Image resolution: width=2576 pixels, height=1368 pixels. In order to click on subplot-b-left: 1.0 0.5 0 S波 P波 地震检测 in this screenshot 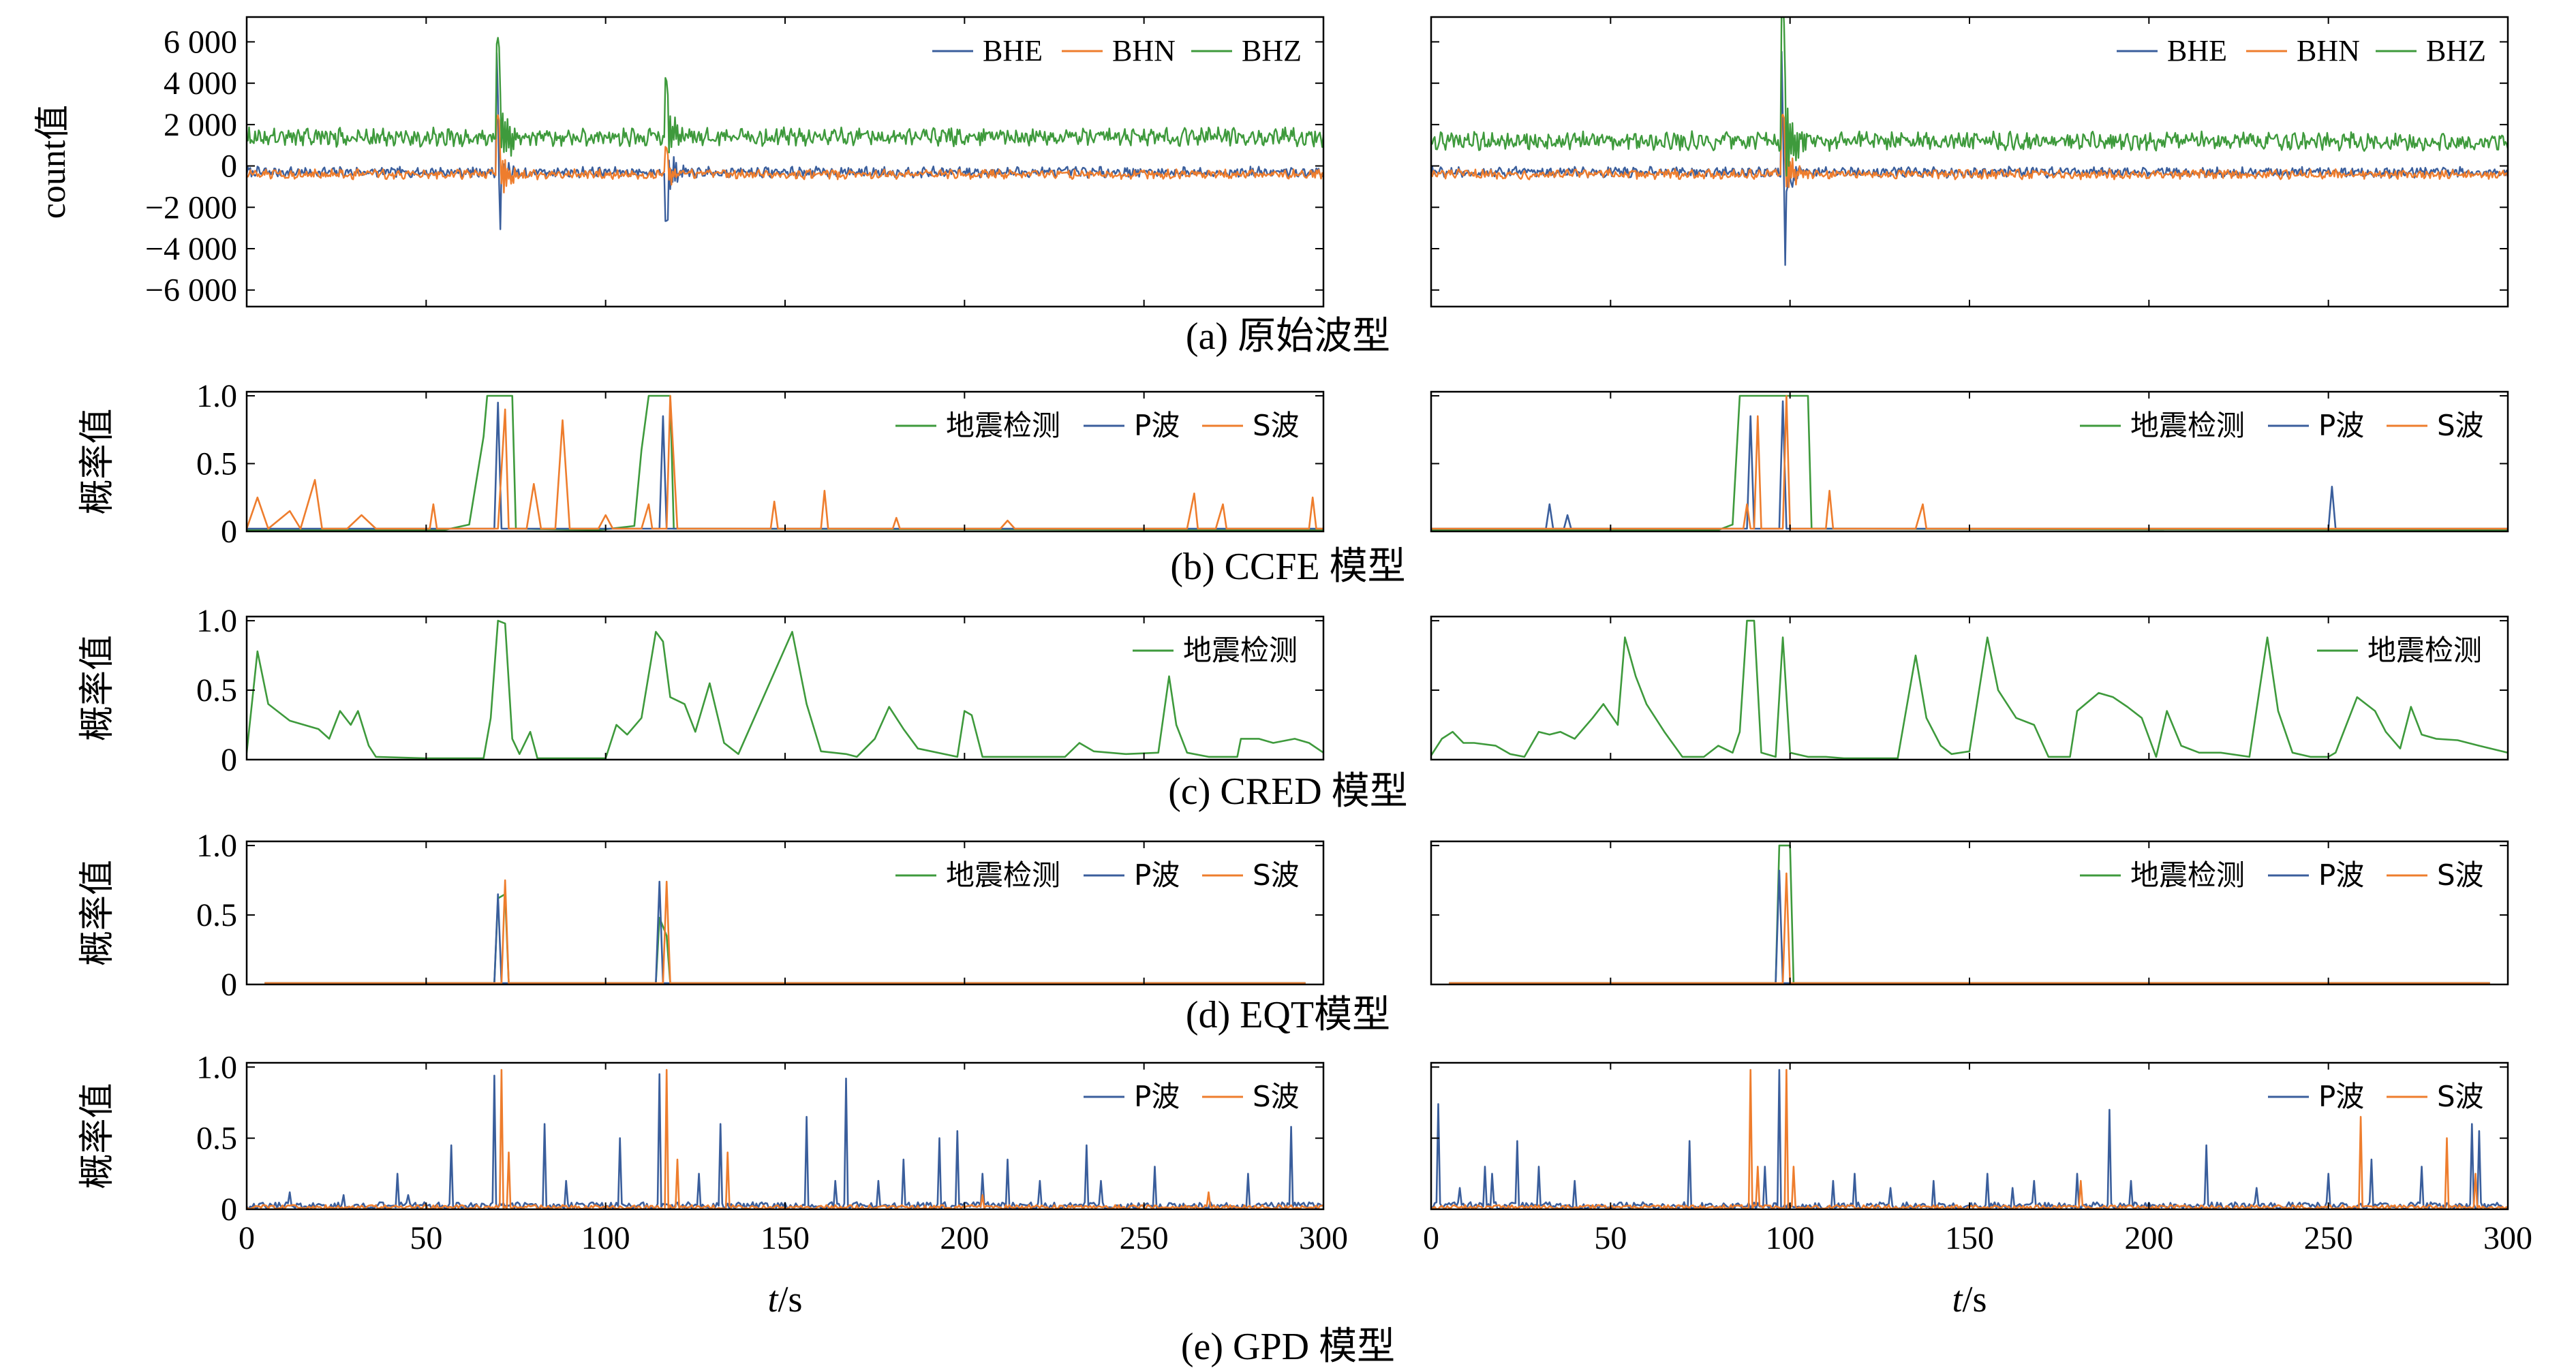, I will do `click(760, 464)`.